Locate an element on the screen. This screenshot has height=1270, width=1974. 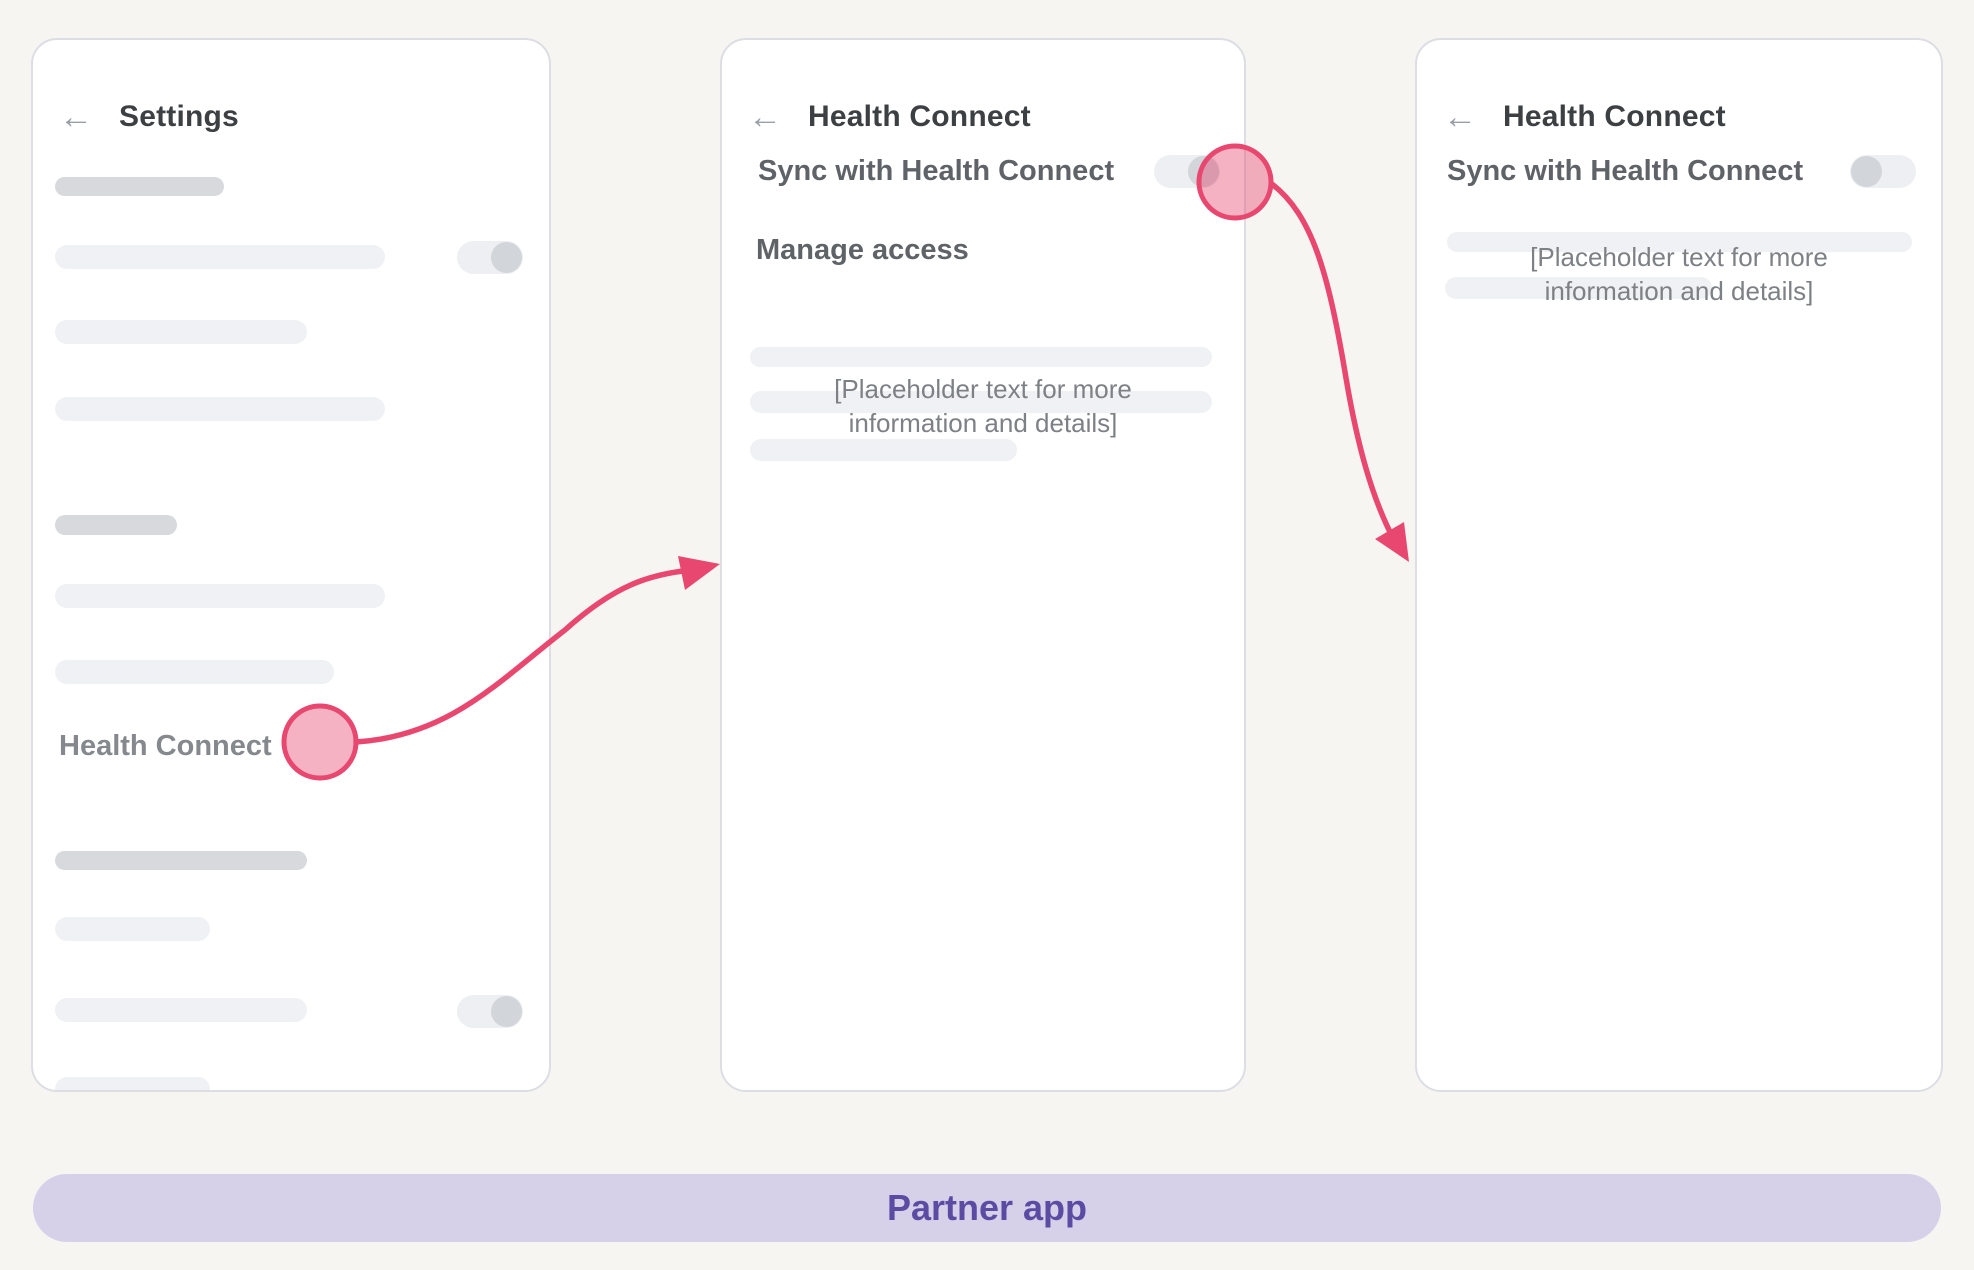
settings-header: ← Settings is located at coordinates (149, 117).